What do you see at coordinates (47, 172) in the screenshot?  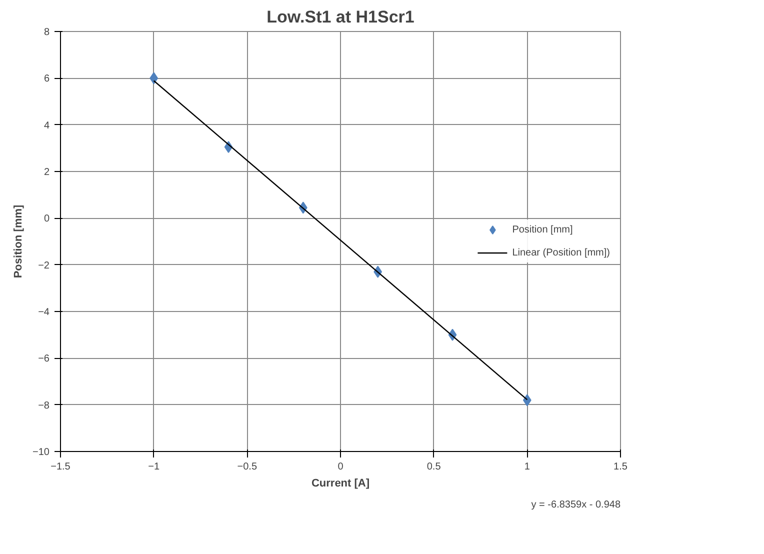 I see `y-tick-label: 2` at bounding box center [47, 172].